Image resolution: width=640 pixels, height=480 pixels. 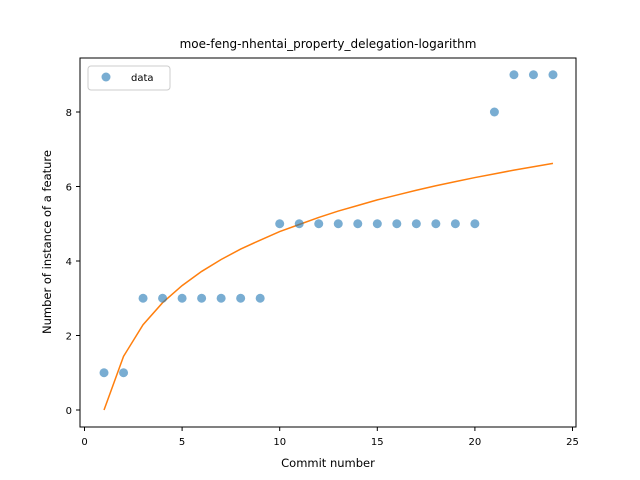 I want to click on x-tick-label: 0, so click(x=84, y=442).